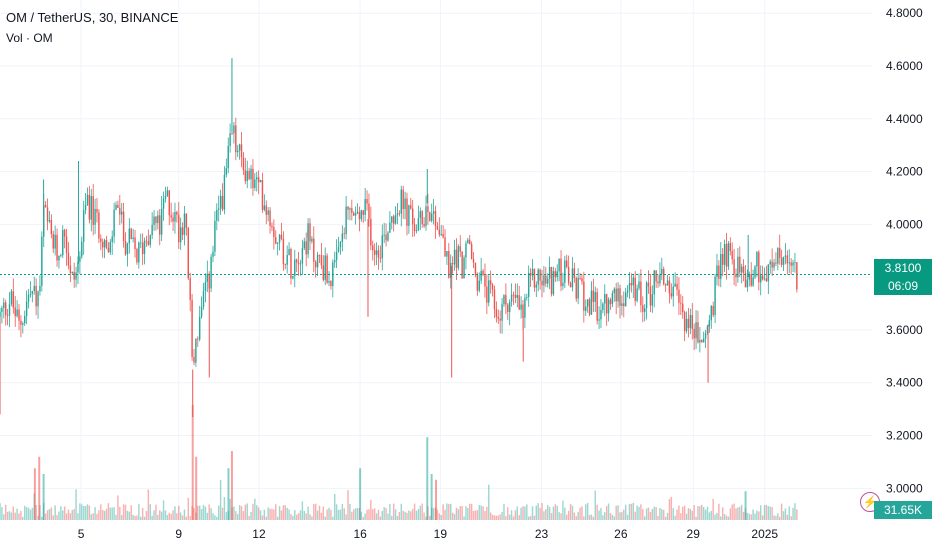 Image resolution: width=932 pixels, height=550 pixels. What do you see at coordinates (92, 17) in the screenshot?
I see `chart-title: OM / TetherUS, 30, BINANCE` at bounding box center [92, 17].